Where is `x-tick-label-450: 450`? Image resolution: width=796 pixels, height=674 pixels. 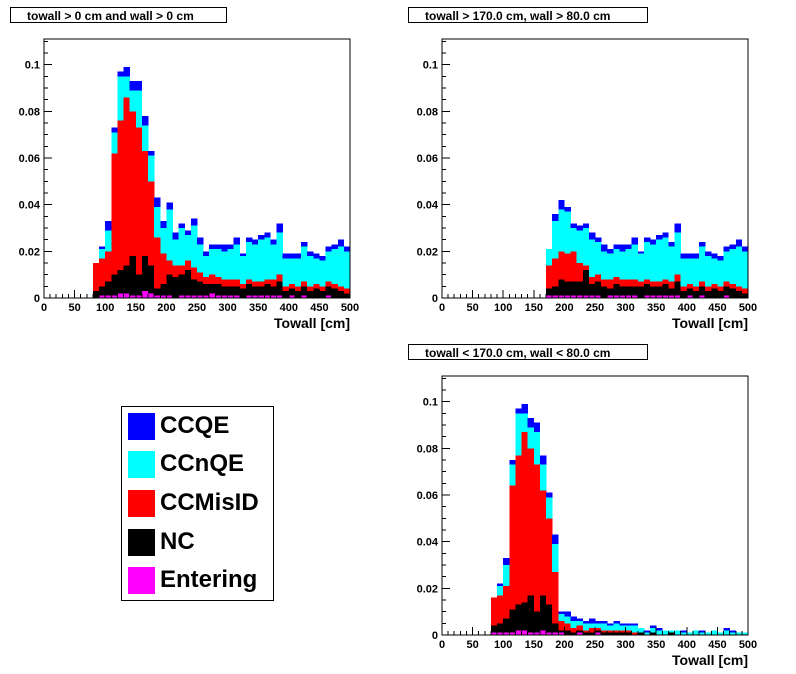 x-tick-label-450: 450 is located at coordinates (717, 308).